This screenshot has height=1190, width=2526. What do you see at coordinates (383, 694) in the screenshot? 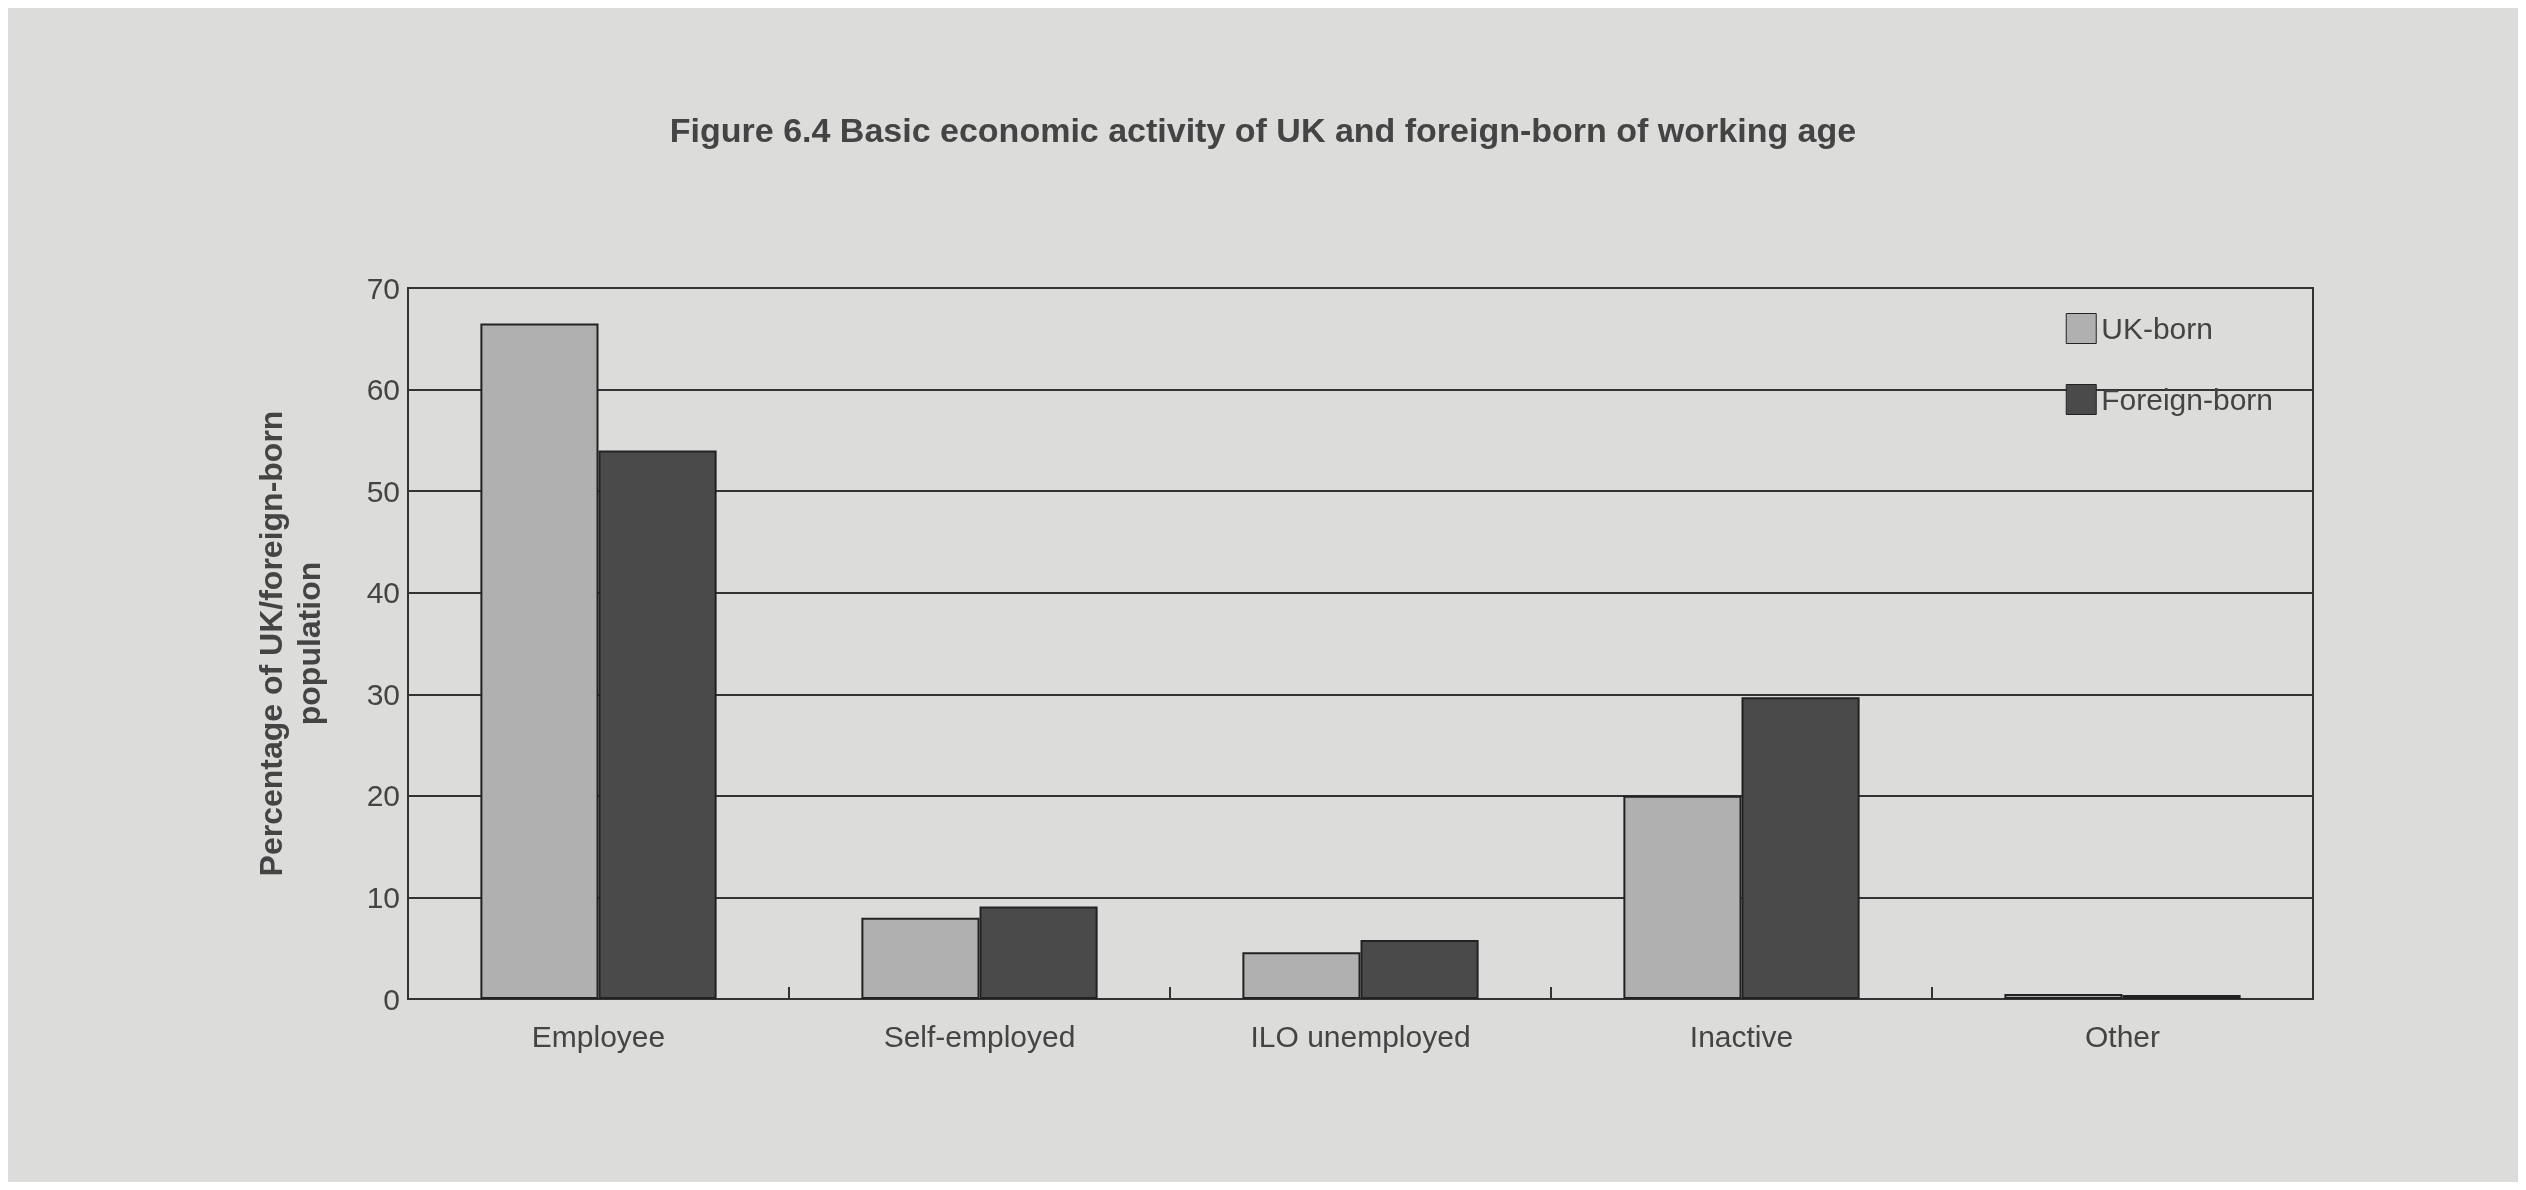
I see `y-tick-label: 30` at bounding box center [383, 694].